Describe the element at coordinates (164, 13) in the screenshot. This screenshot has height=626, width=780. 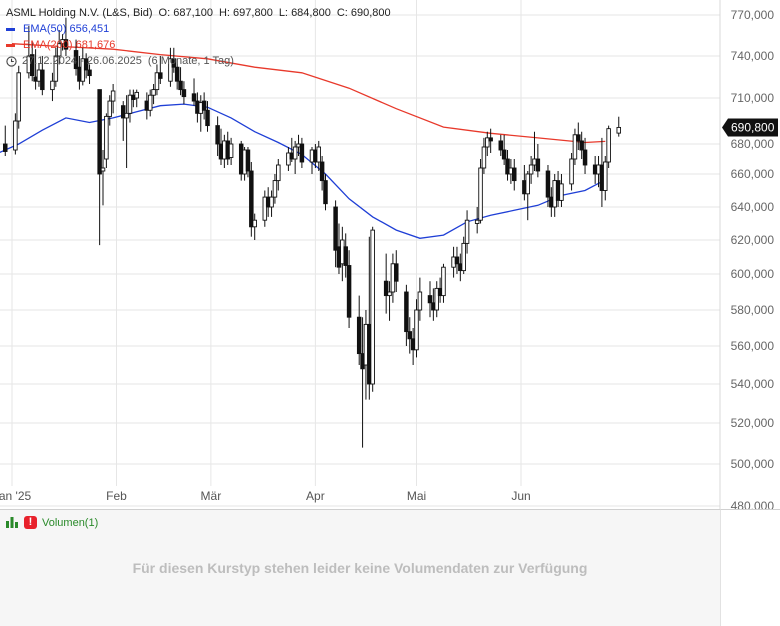
I see `open-label: O:` at that location.